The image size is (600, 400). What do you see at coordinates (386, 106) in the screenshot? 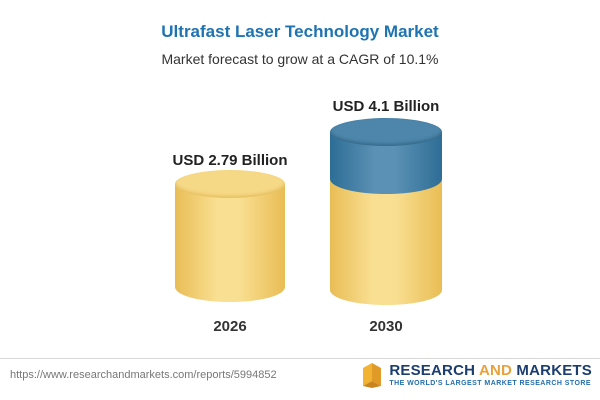
I see `value-label-2030: USD 4.1 Billion` at bounding box center [386, 106].